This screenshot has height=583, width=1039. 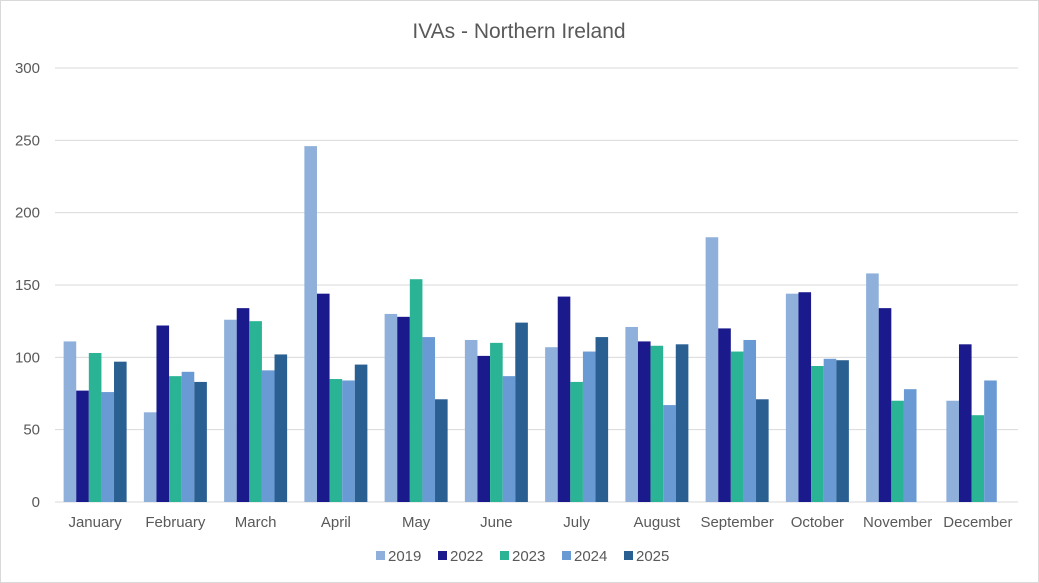 I want to click on bar-2025-october, so click(x=842, y=431).